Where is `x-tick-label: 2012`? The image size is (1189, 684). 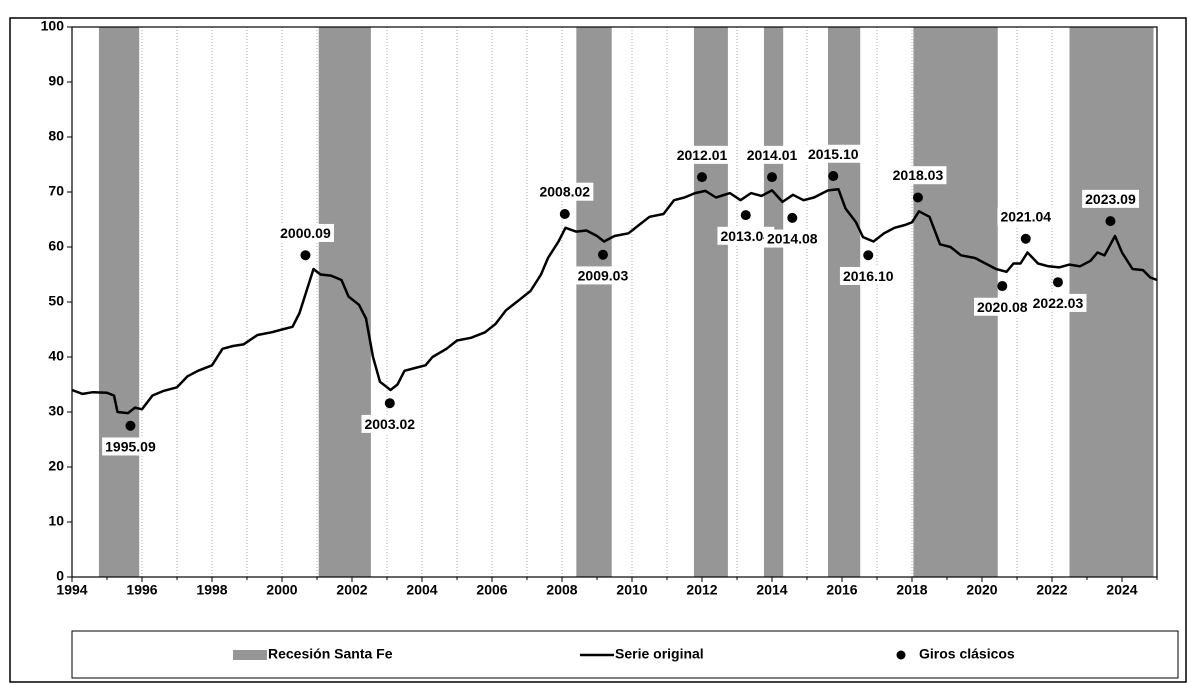 x-tick-label: 2012 is located at coordinates (701, 590).